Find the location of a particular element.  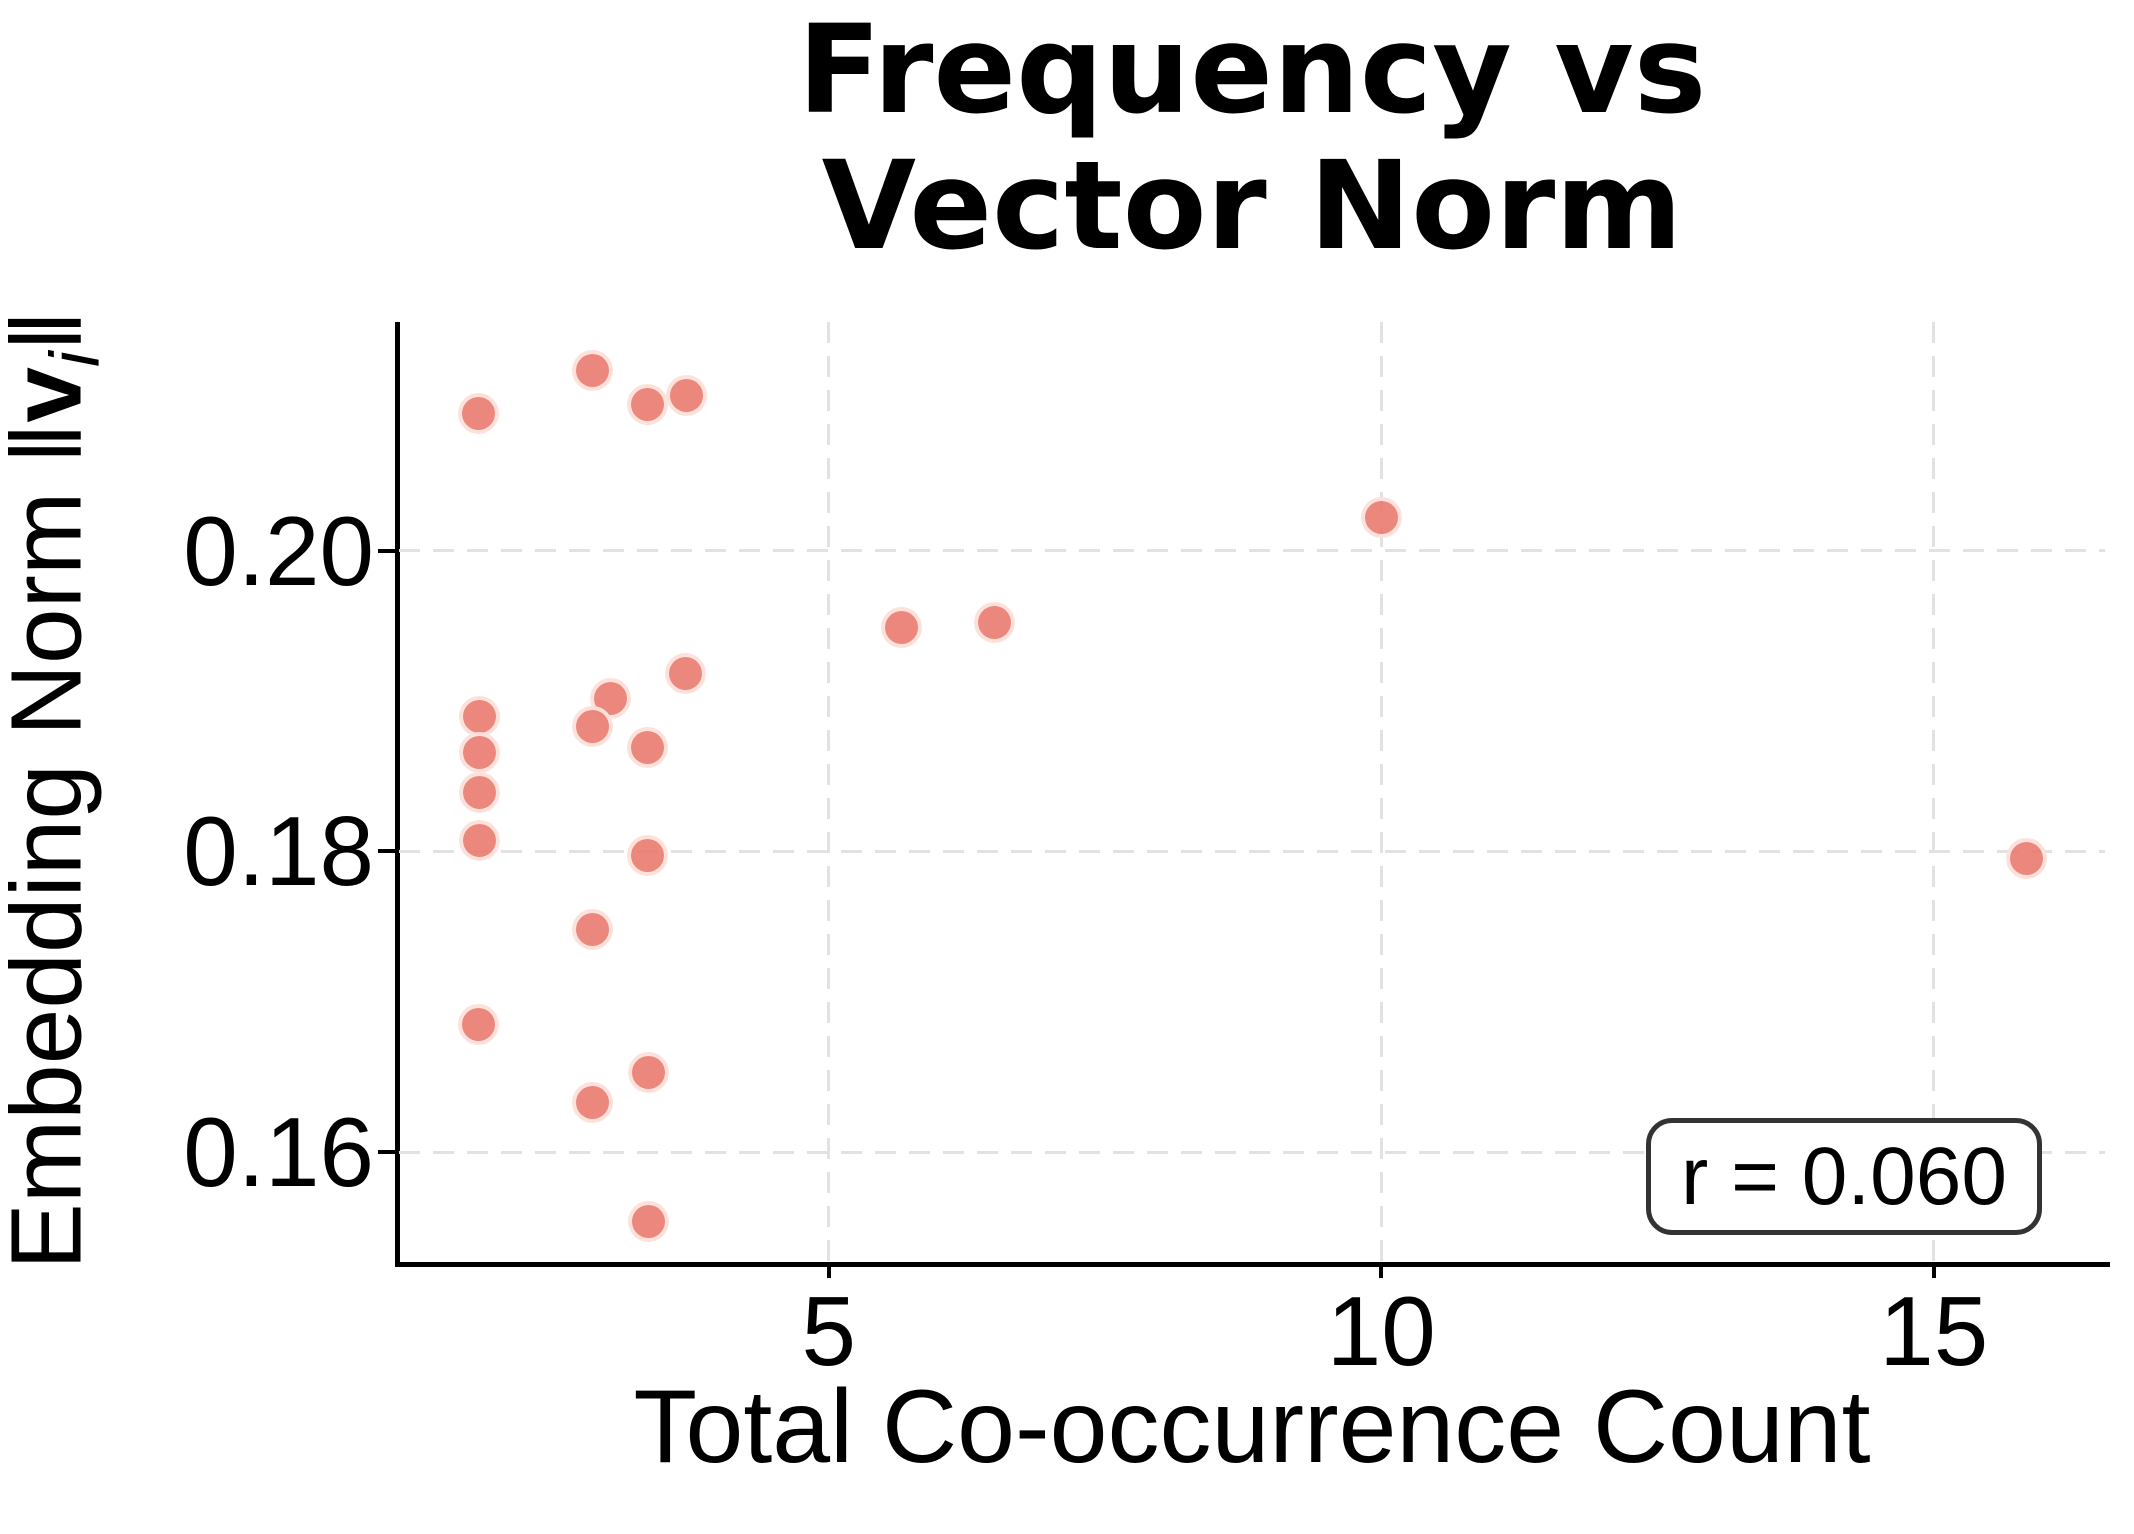

y-tick-label: 0.20 is located at coordinates (278, 550).